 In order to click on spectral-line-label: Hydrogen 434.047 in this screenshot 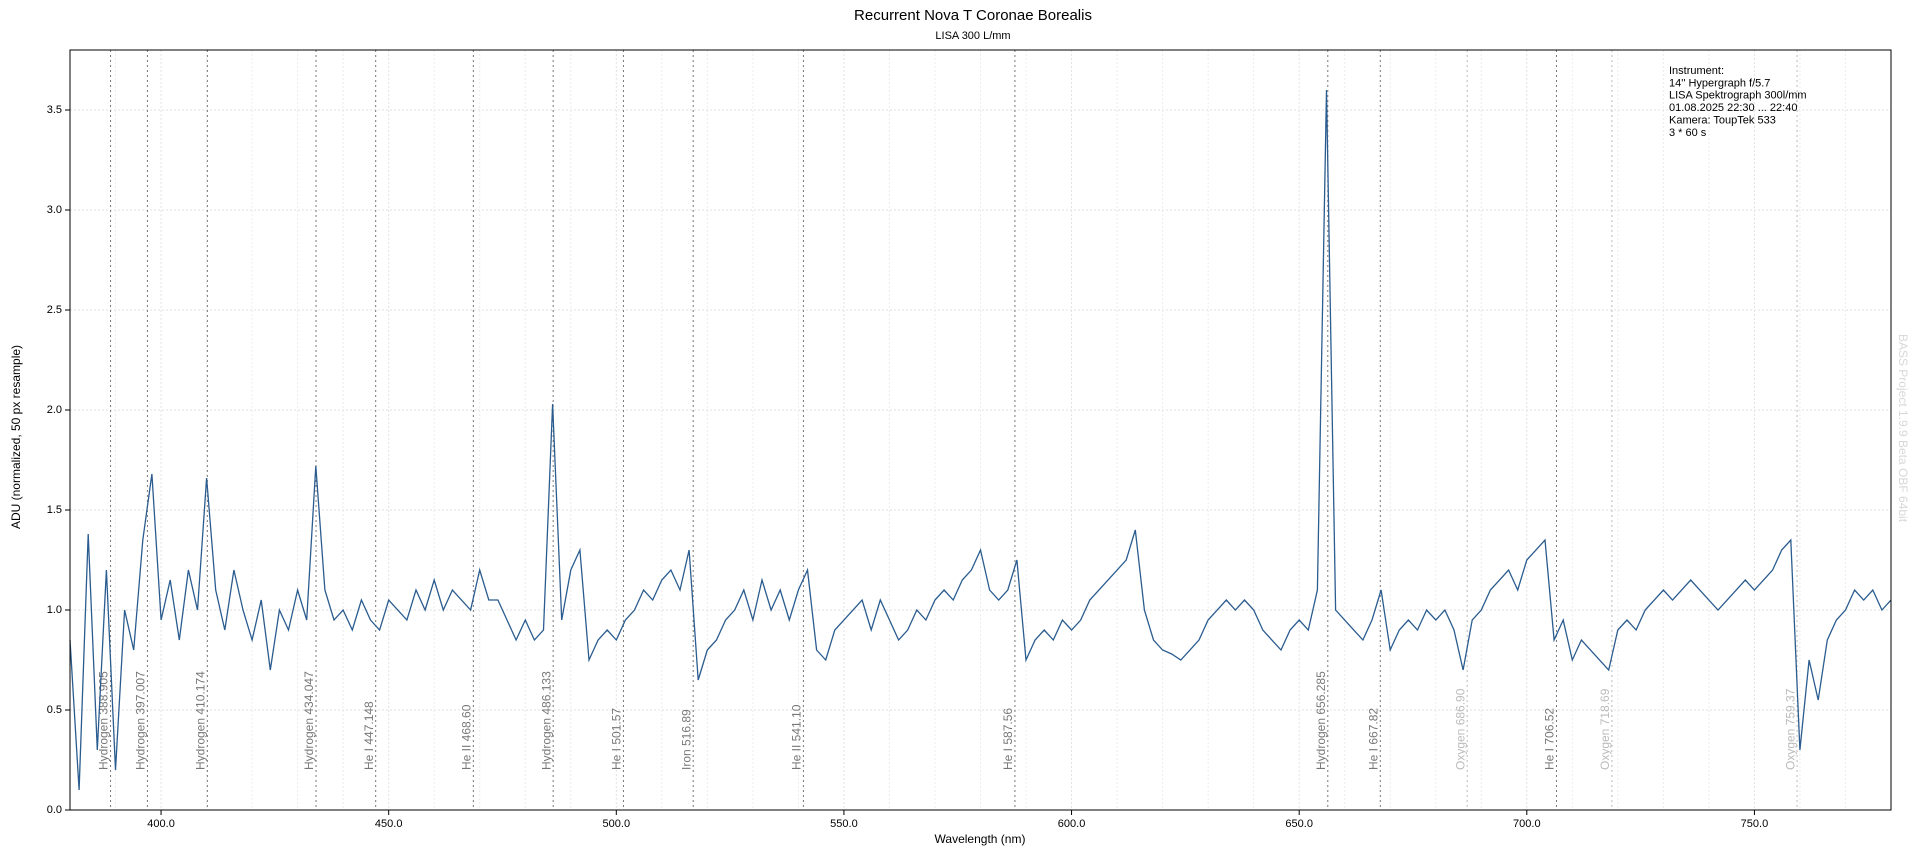, I will do `click(309, 720)`.